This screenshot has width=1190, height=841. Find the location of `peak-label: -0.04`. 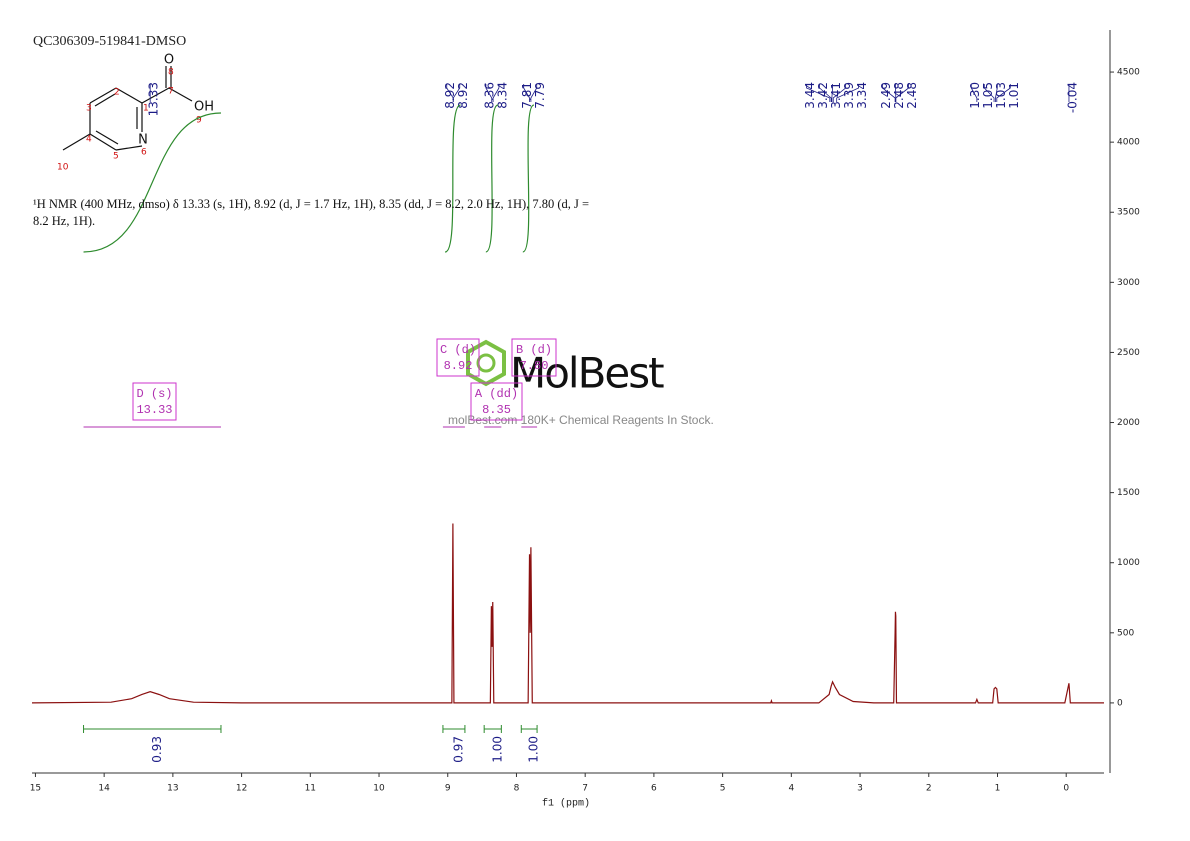

peak-label: -0.04 is located at coordinates (1072, 97).